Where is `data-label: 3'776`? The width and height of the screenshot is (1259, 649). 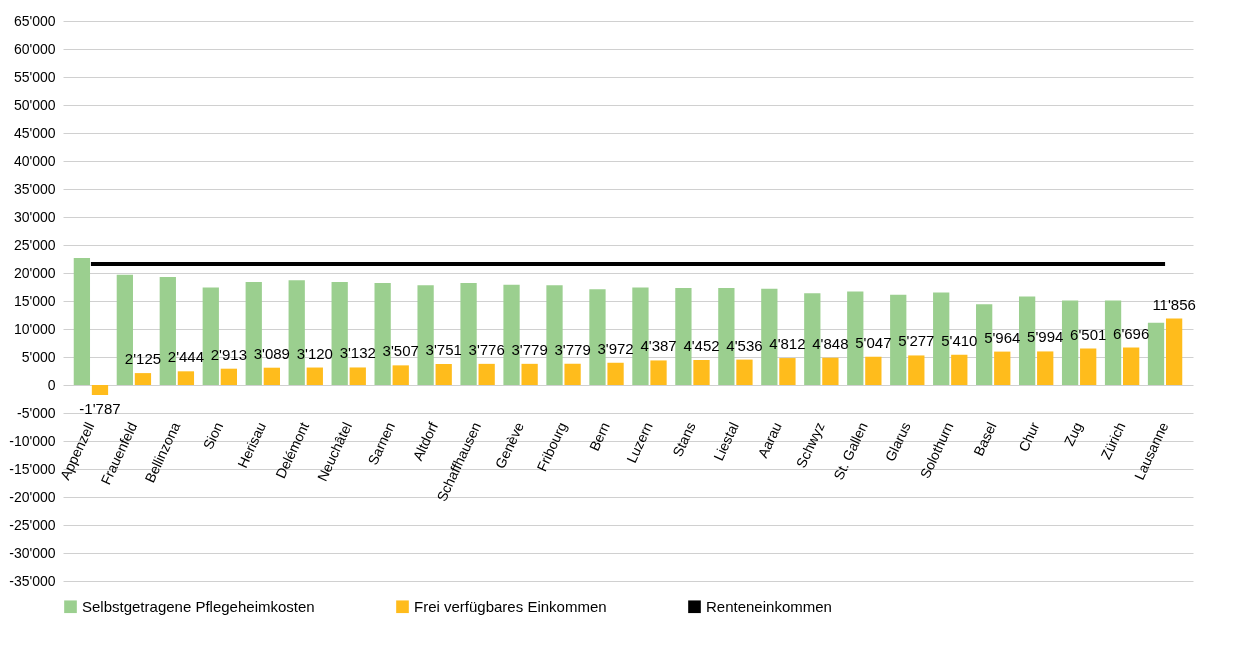
data-label: 3'776 is located at coordinates (486, 349).